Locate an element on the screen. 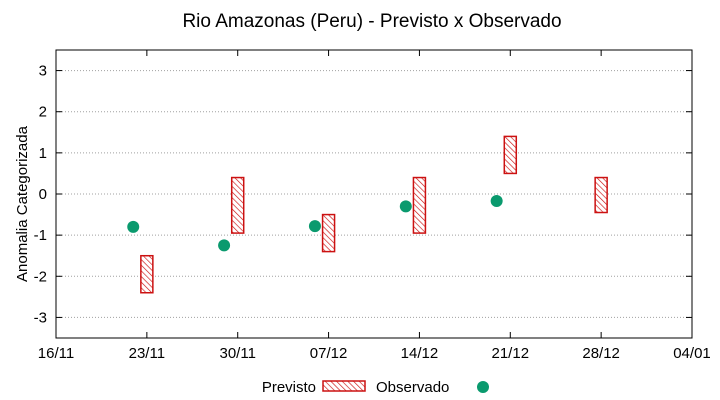 The width and height of the screenshot is (720, 400). legend-marker-observado is located at coordinates (483, 387).